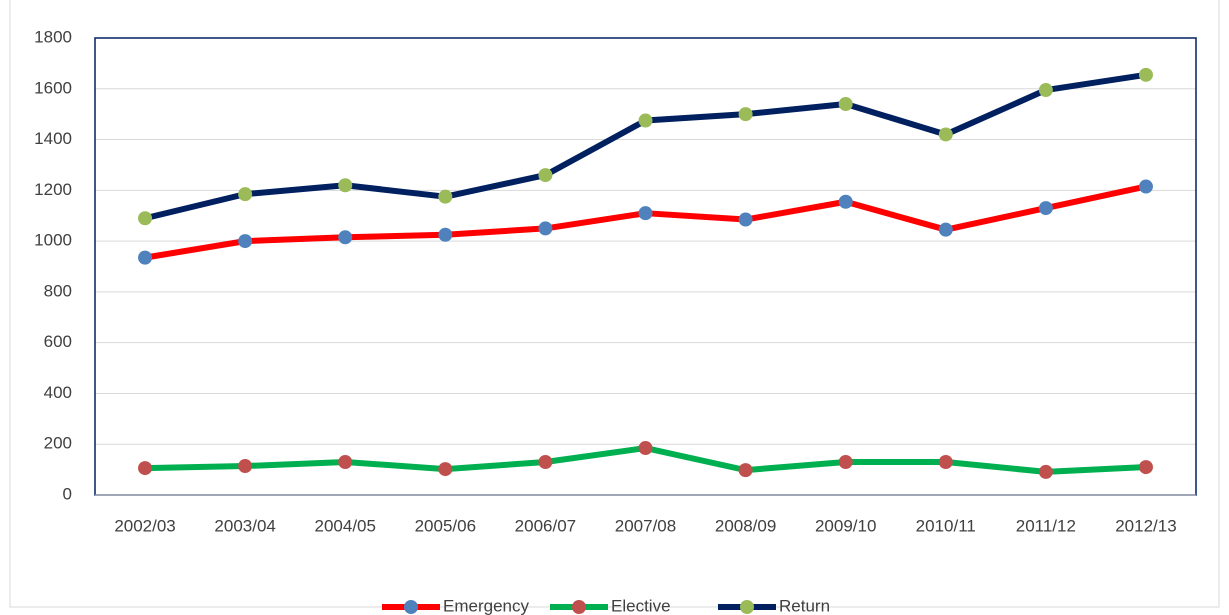 This screenshot has width=1229, height=615. What do you see at coordinates (445, 525) in the screenshot?
I see `x-tick-label: 2005/06` at bounding box center [445, 525].